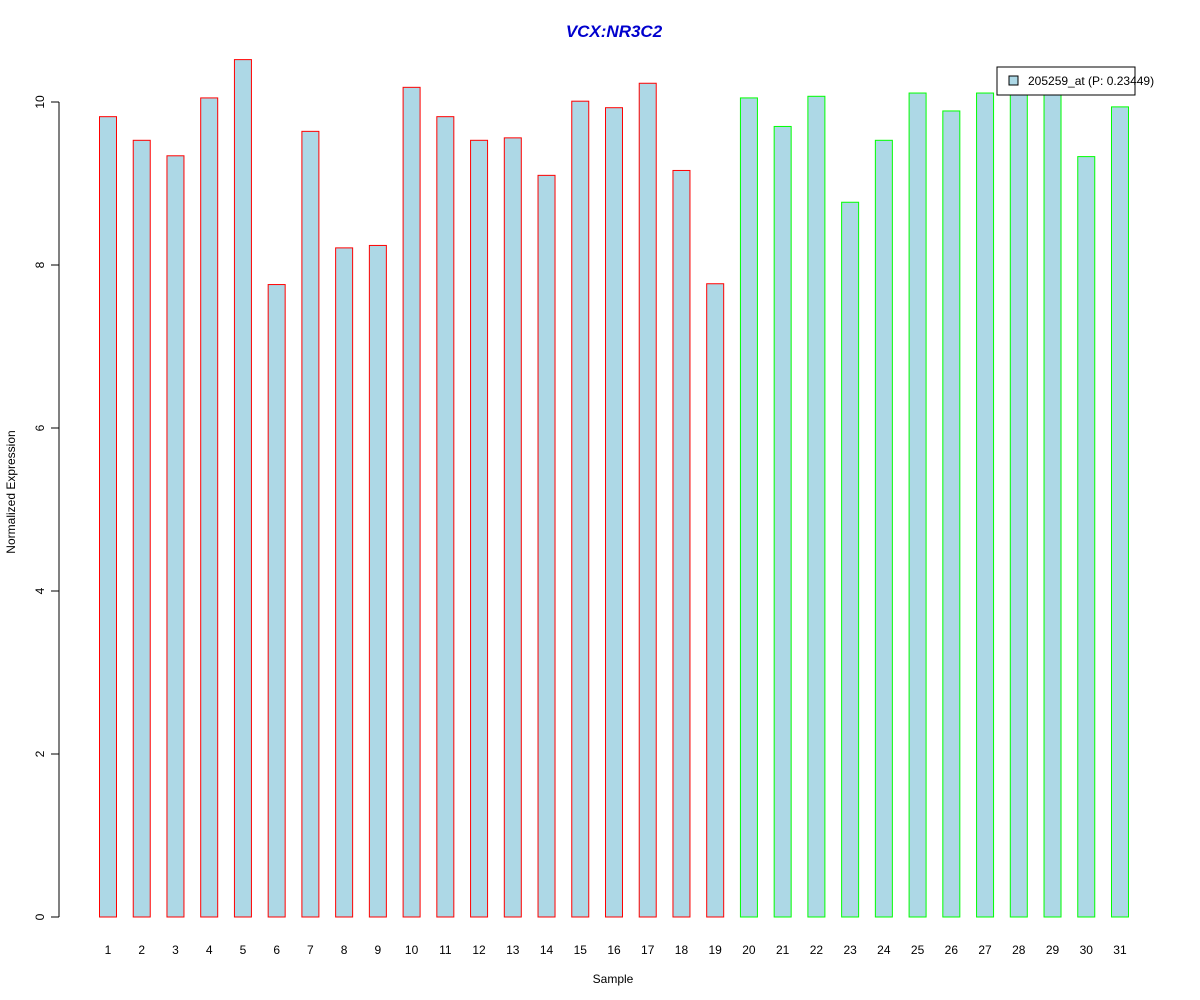 The image size is (1200, 1000). What do you see at coordinates (918, 950) in the screenshot?
I see `x-tick-label: 25` at bounding box center [918, 950].